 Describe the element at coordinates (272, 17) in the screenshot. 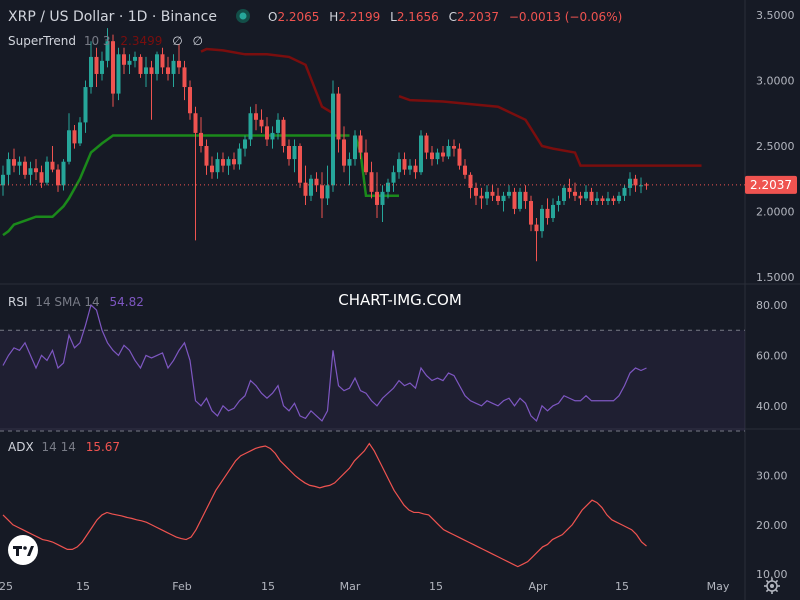

I see `o-label: O` at that location.